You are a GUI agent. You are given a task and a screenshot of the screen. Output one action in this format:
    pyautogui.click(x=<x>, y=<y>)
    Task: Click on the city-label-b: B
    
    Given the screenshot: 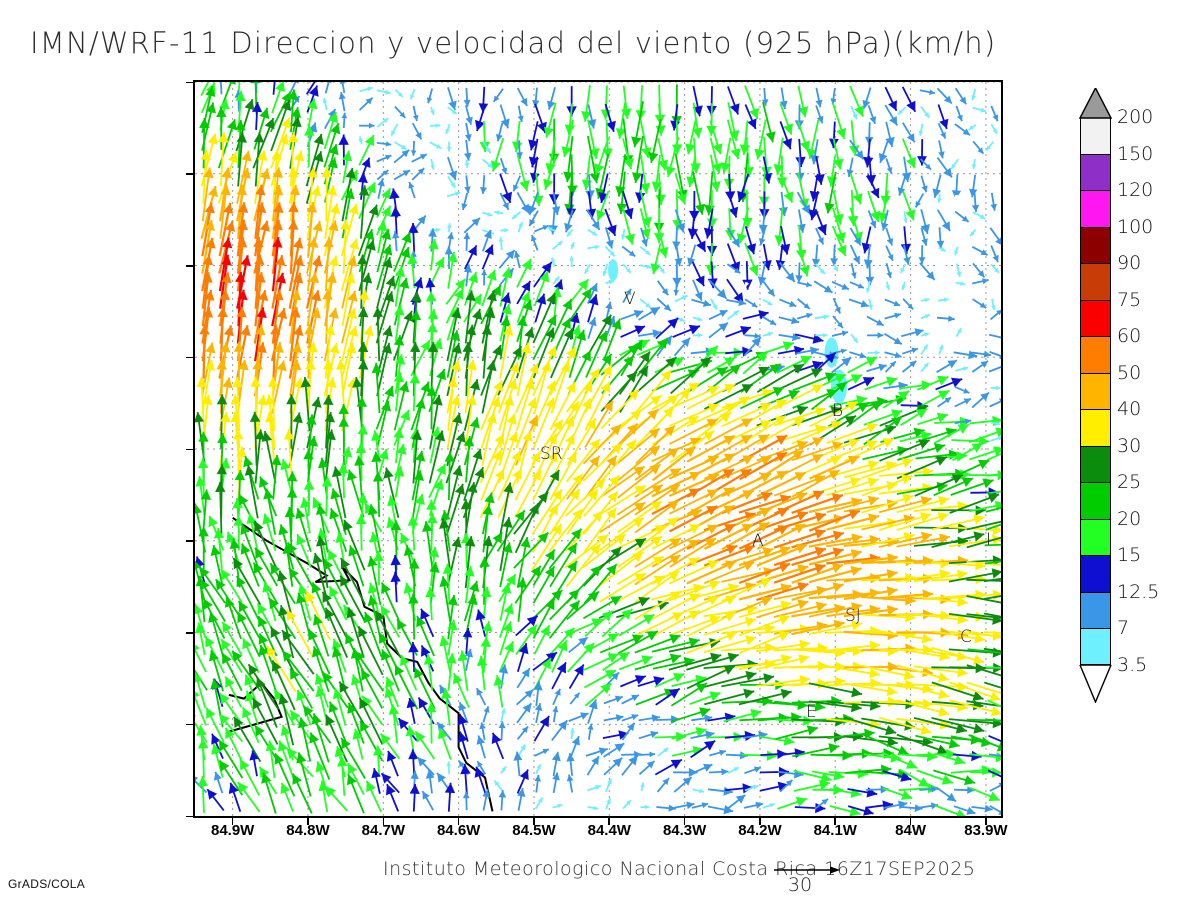 What is the action you would take?
    pyautogui.click(x=838, y=411)
    